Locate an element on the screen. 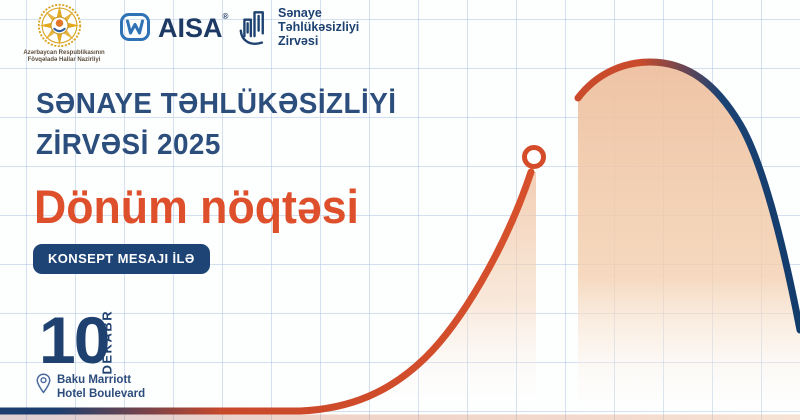  ministry-name-line1: Azərbaycan Respublikasının is located at coordinates (64, 53).